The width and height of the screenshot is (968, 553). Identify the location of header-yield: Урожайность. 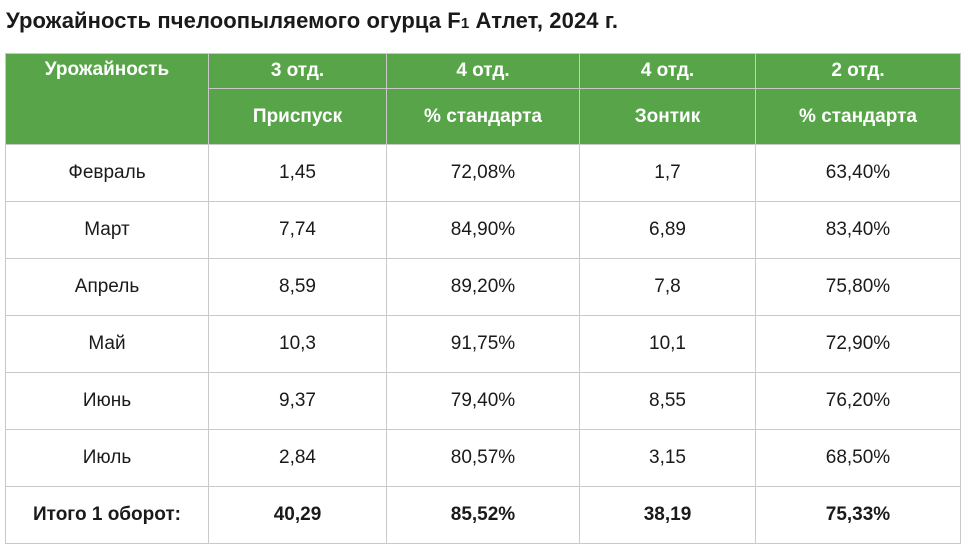
(107, 99).